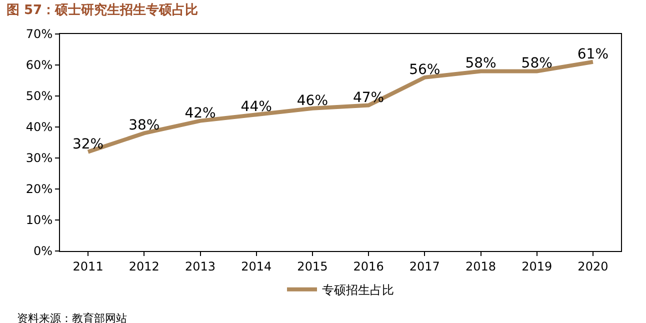  What do you see at coordinates (424, 266) in the screenshot?
I see `x-tick-label: 2017` at bounding box center [424, 266].